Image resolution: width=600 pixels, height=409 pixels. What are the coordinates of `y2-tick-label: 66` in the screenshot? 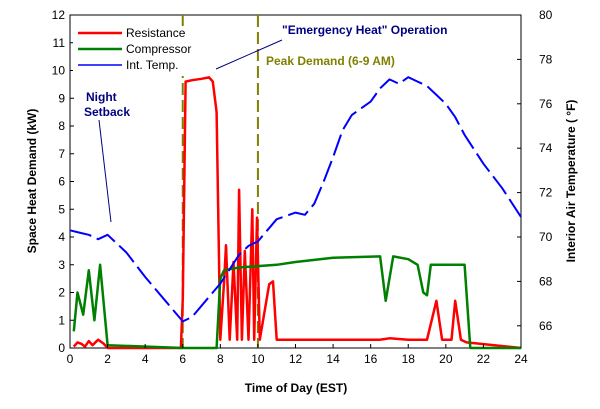 It's located at (546, 326).